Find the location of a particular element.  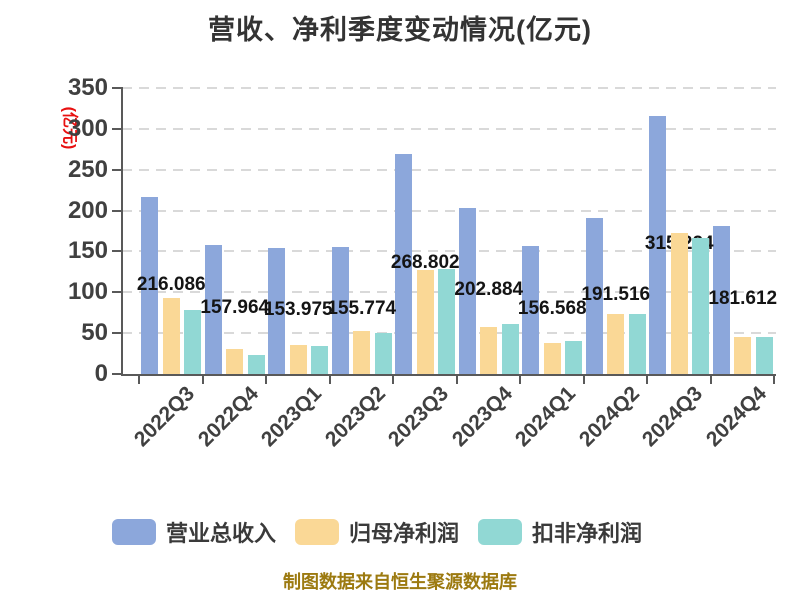

bar-归母净利润-2023Q1 is located at coordinates (298, 359).